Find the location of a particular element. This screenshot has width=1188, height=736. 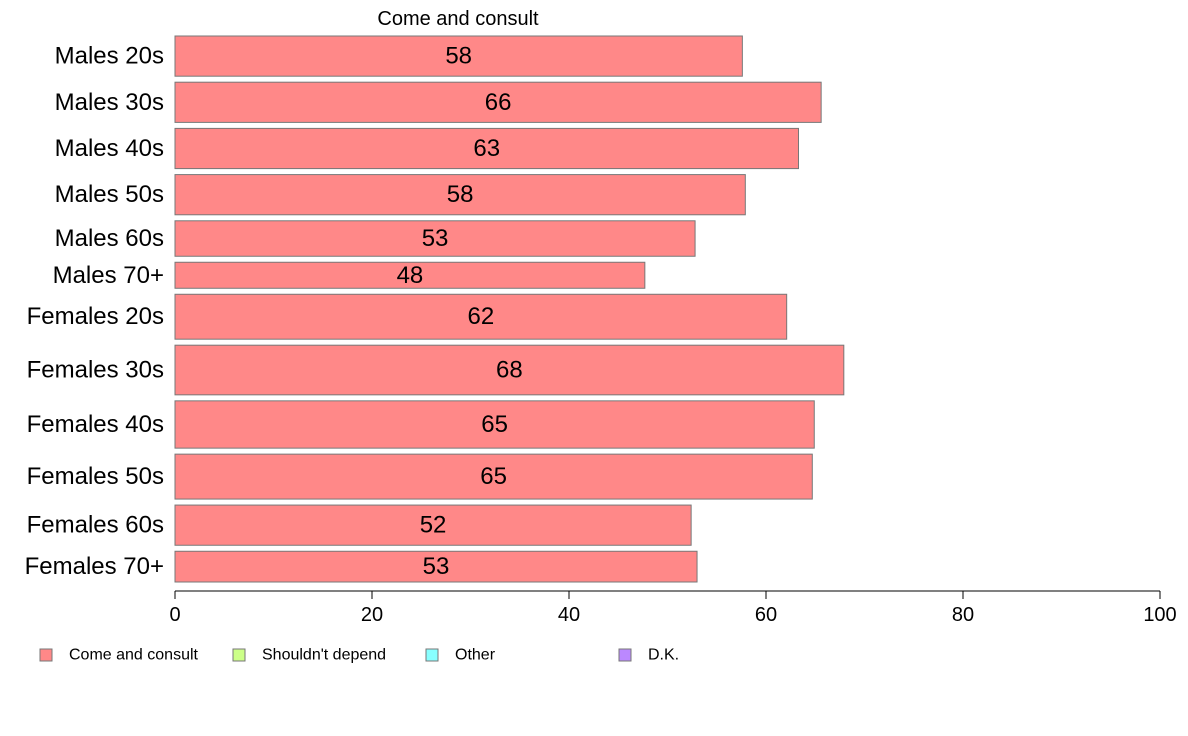

category-label: Females 30s is located at coordinates (95, 370).